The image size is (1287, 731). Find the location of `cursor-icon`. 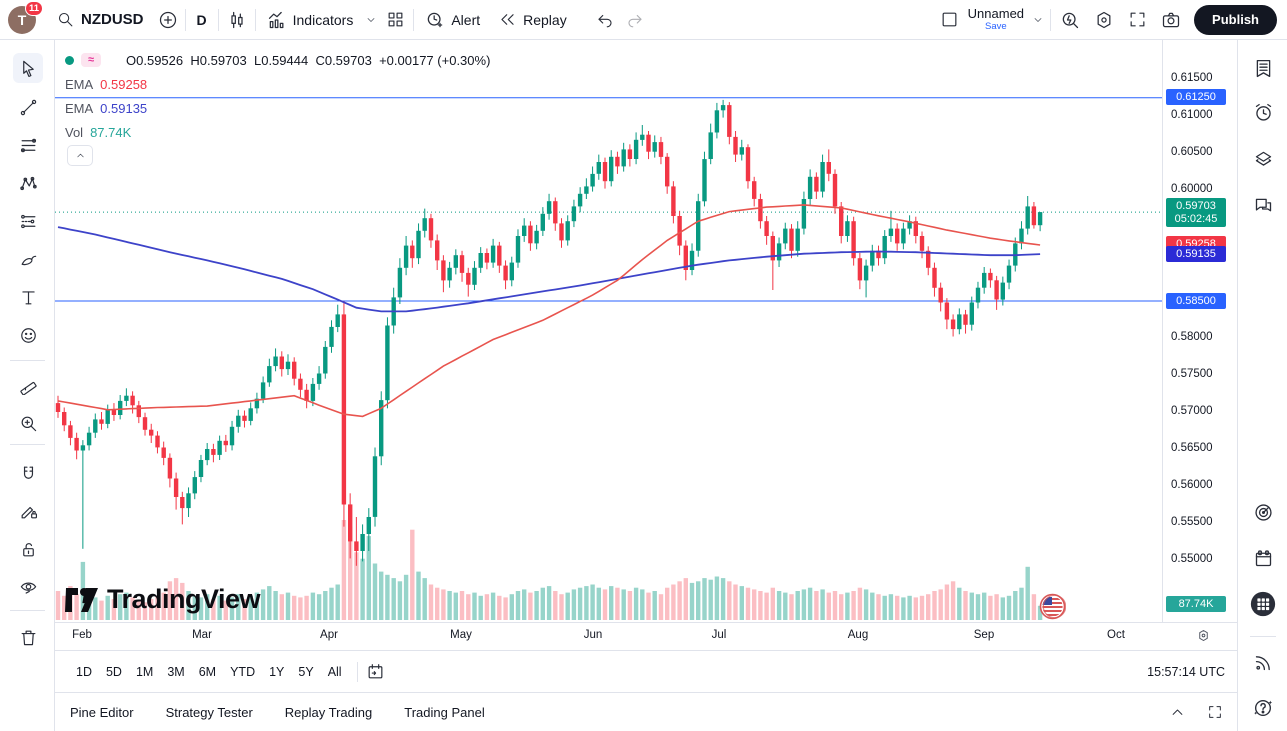

cursor-icon is located at coordinates (28, 68).